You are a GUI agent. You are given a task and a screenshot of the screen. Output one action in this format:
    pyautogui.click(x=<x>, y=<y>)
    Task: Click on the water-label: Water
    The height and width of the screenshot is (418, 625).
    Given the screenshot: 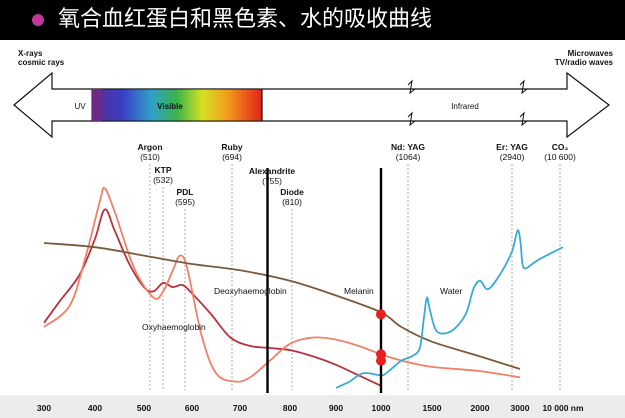 What is the action you would take?
    pyautogui.click(x=451, y=291)
    